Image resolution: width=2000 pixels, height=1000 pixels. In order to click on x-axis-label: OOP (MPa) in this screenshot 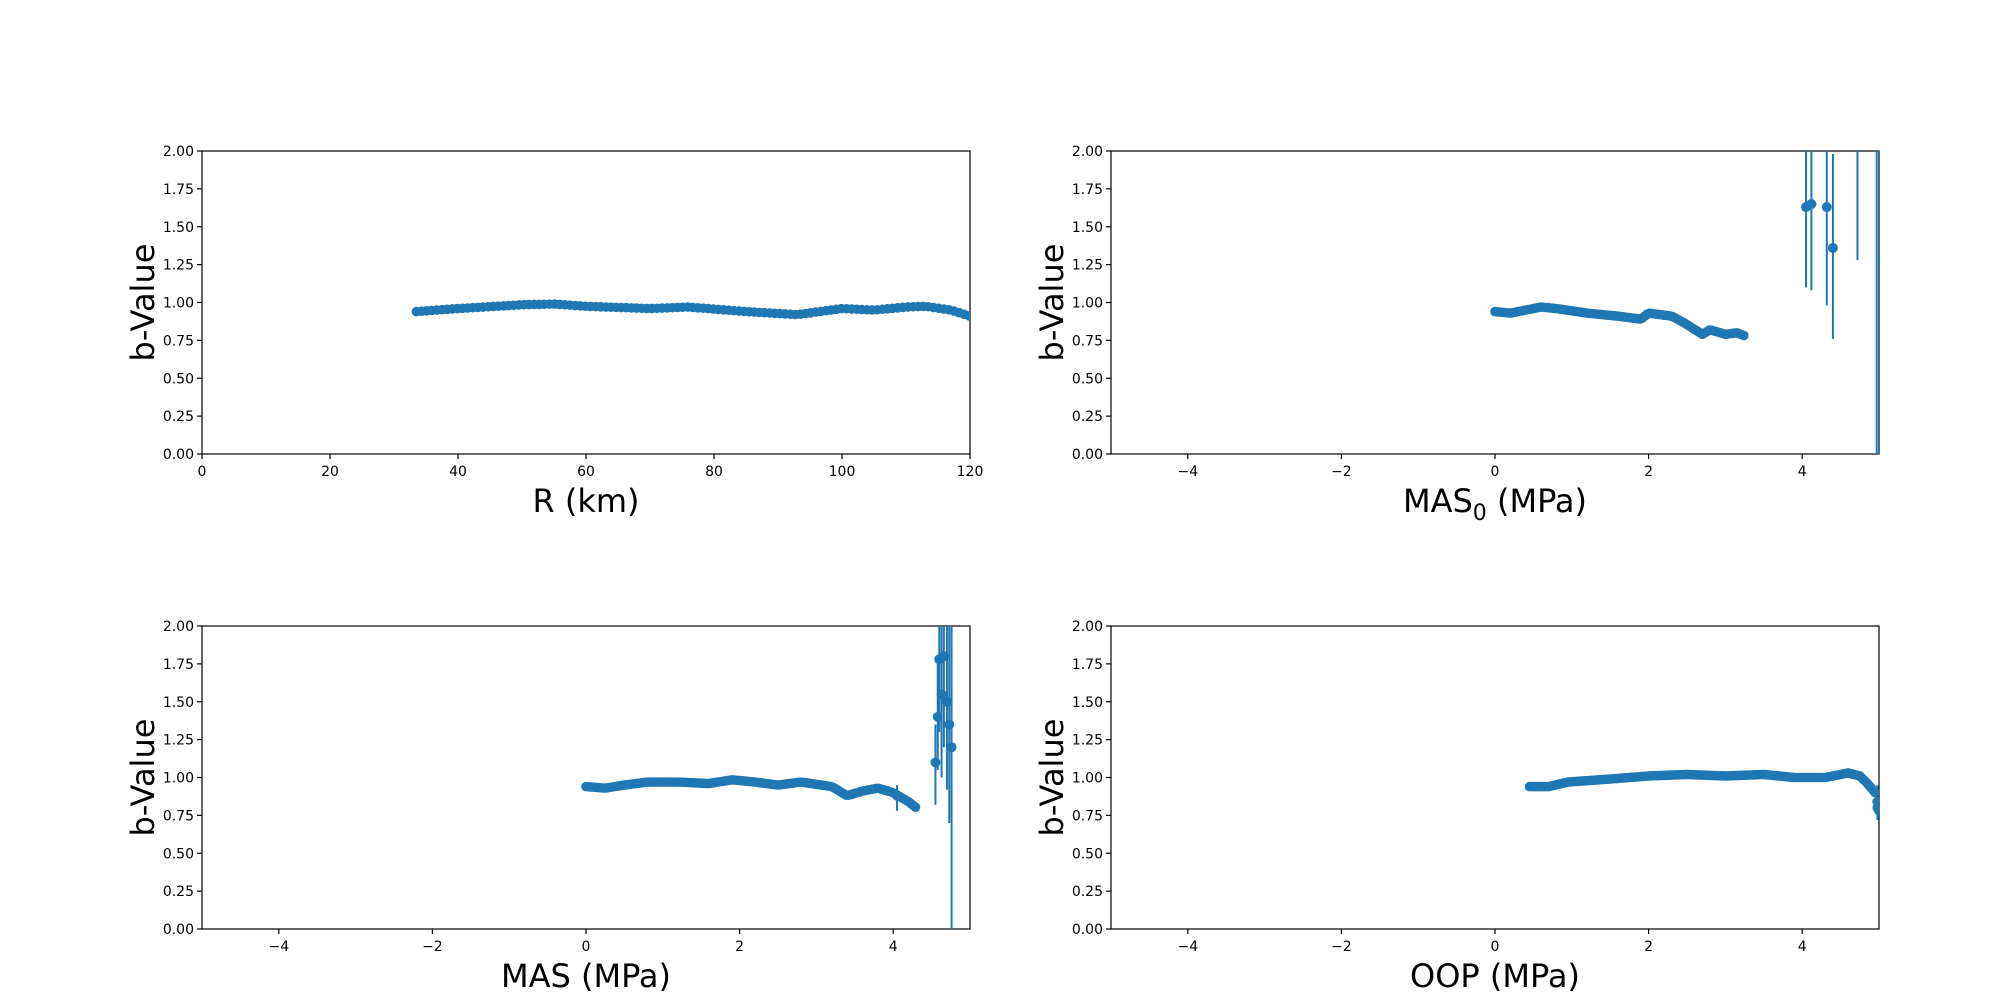, I will do `click(1495, 976)`.